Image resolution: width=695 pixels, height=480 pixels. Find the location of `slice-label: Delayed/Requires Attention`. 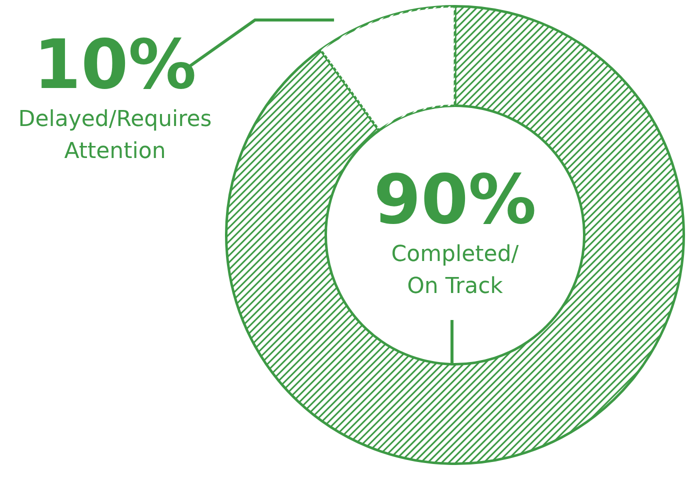

slice-label: Delayed/Requires Attention is located at coordinates (115, 135).